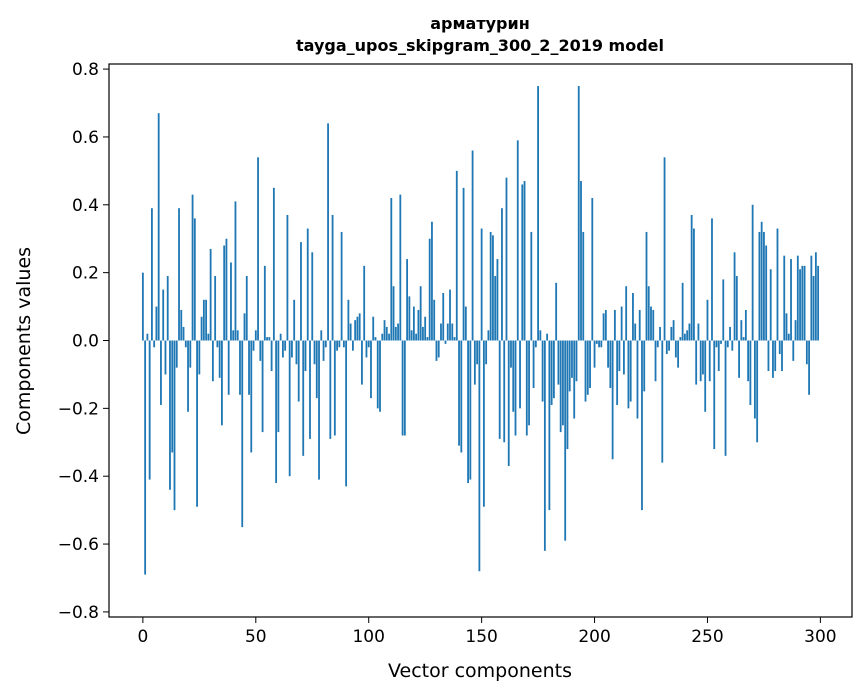  What do you see at coordinates (78, 613) in the screenshot?
I see `y-tick-label: −0.8` at bounding box center [78, 613].